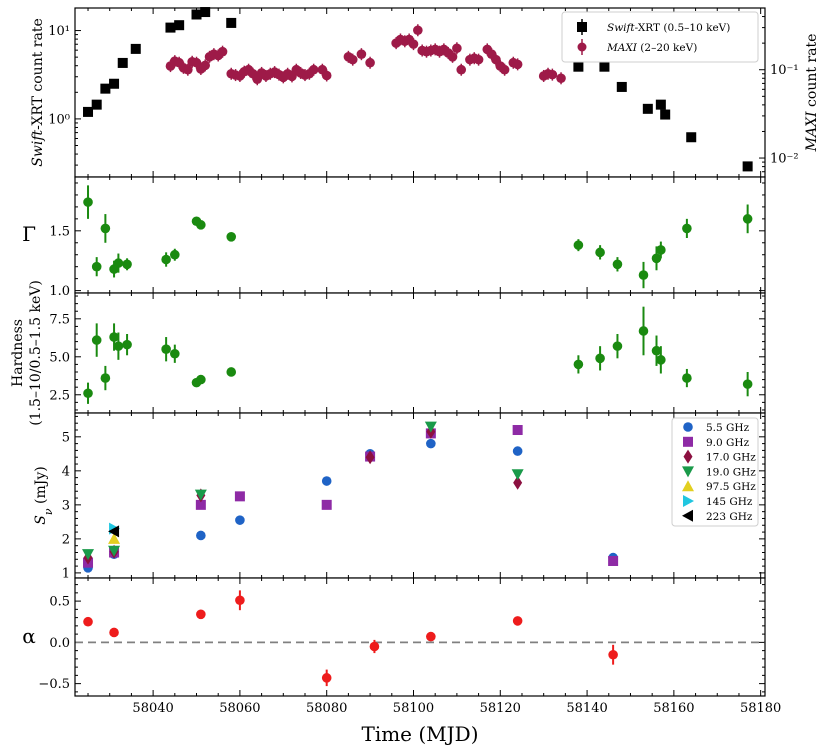 The image size is (830, 753). I want to click on series-19-0-ghz, so click(303, 491).